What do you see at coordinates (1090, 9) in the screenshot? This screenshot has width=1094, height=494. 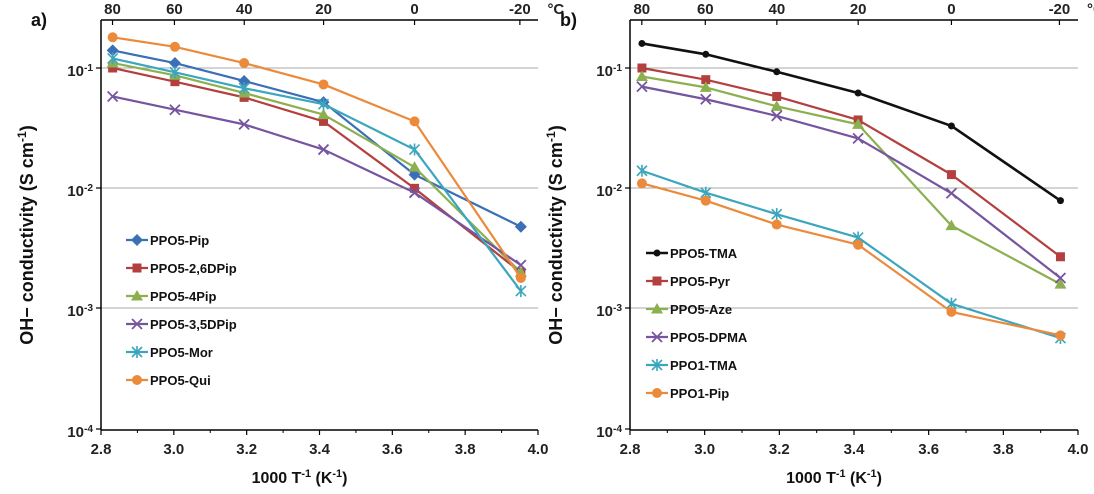 I see `top-unit-label: °C` at bounding box center [1090, 9].